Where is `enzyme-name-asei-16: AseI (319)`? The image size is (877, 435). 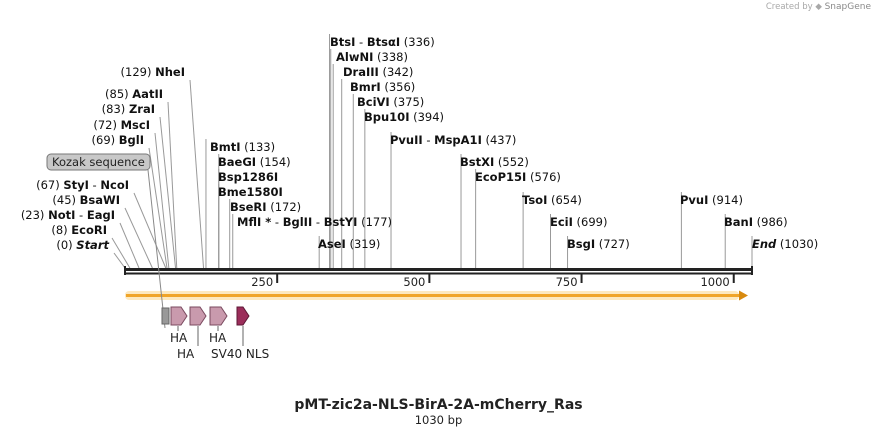 enzyme-name-asei-16: AseI (319) is located at coordinates (349, 244).